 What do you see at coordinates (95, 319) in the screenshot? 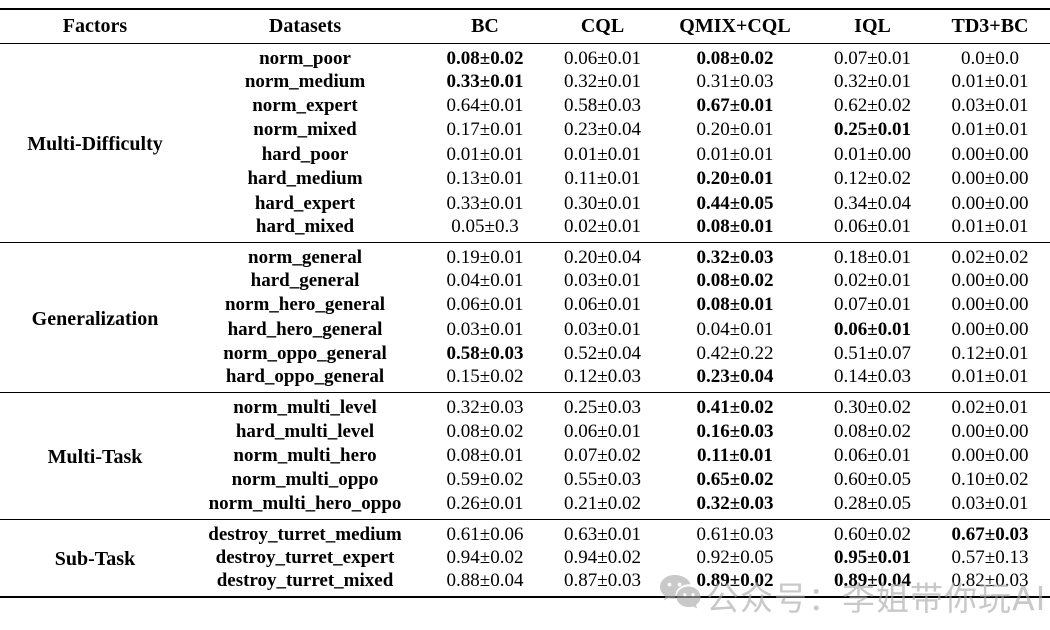
I see `factor-label: Generalization` at bounding box center [95, 319].